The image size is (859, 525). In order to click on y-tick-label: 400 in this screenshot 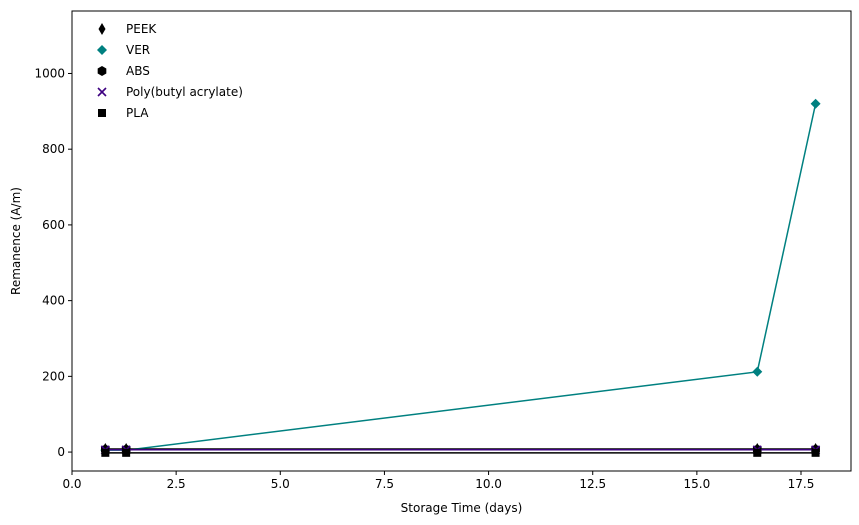, I will do `click(53, 301)`.